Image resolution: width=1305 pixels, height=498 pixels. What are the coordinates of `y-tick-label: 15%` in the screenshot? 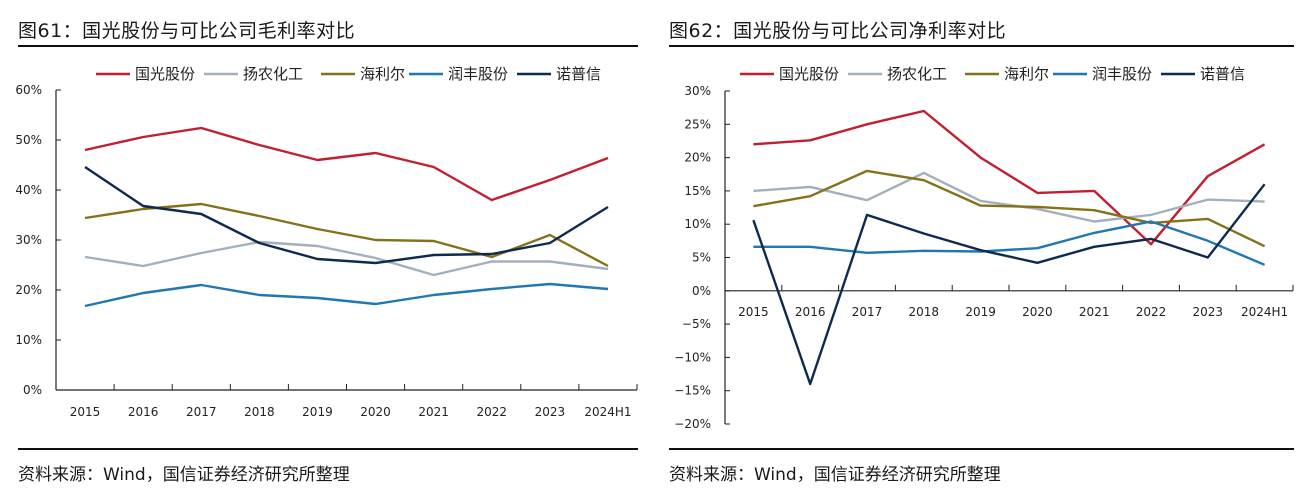 It's located at (697, 191).